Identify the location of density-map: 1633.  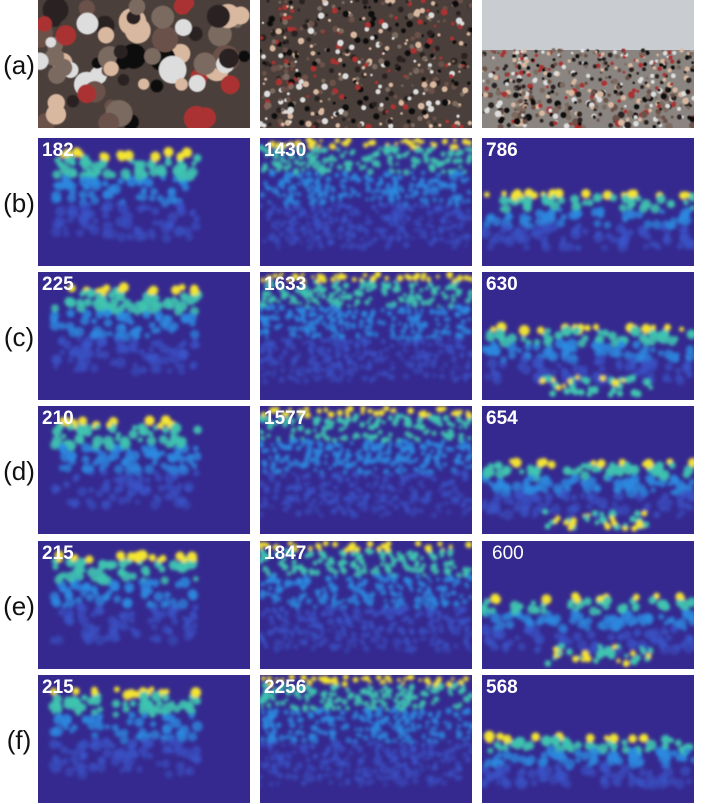
(366, 336).